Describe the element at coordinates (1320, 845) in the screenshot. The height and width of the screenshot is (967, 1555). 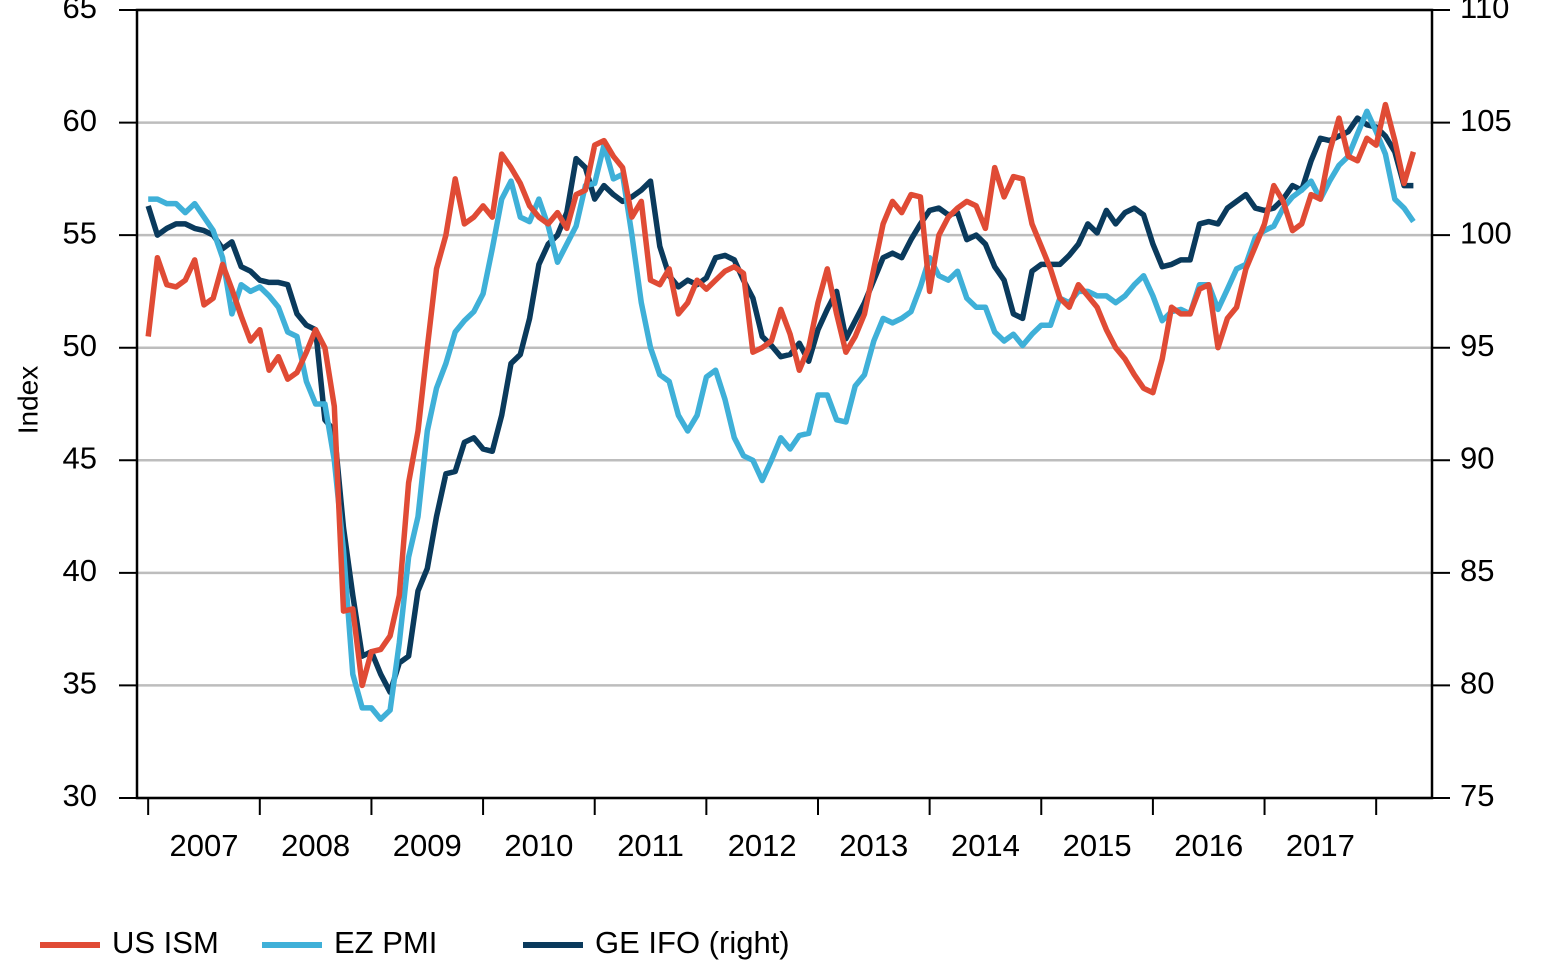
I see `x-tick-label: 2017` at that location.